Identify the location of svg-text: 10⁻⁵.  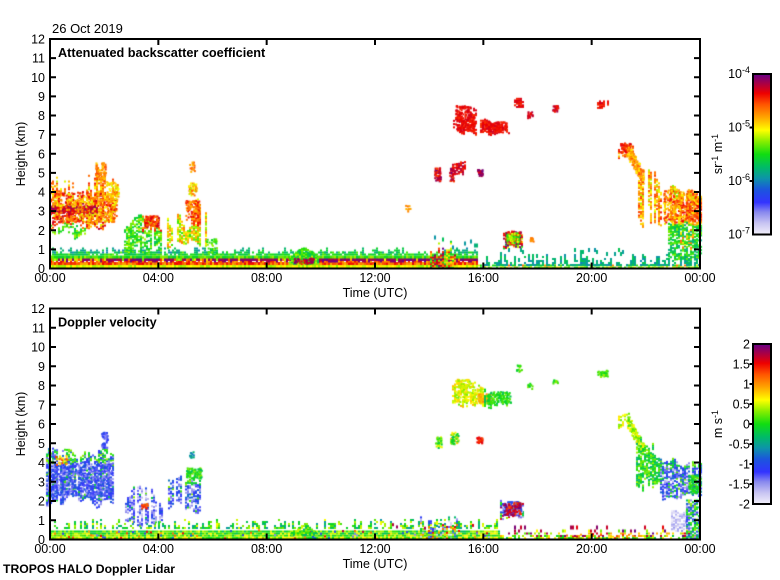
(739, 127).